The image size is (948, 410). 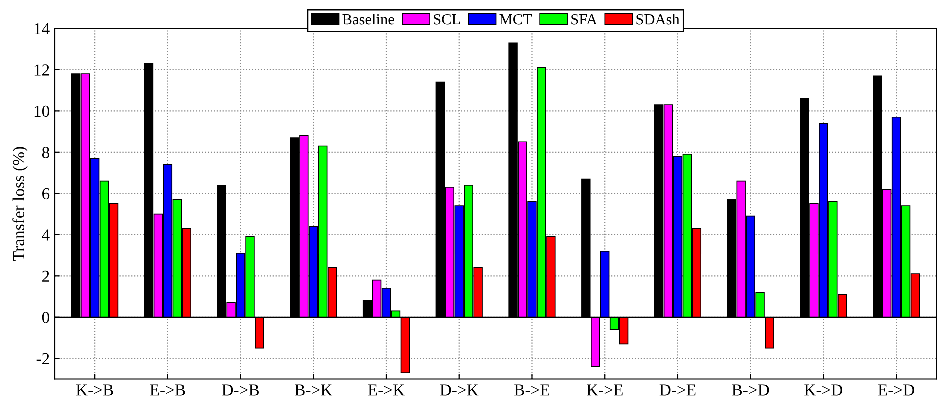 What do you see at coordinates (658, 19) in the screenshot?
I see `legend-label: SDAsh` at bounding box center [658, 19].